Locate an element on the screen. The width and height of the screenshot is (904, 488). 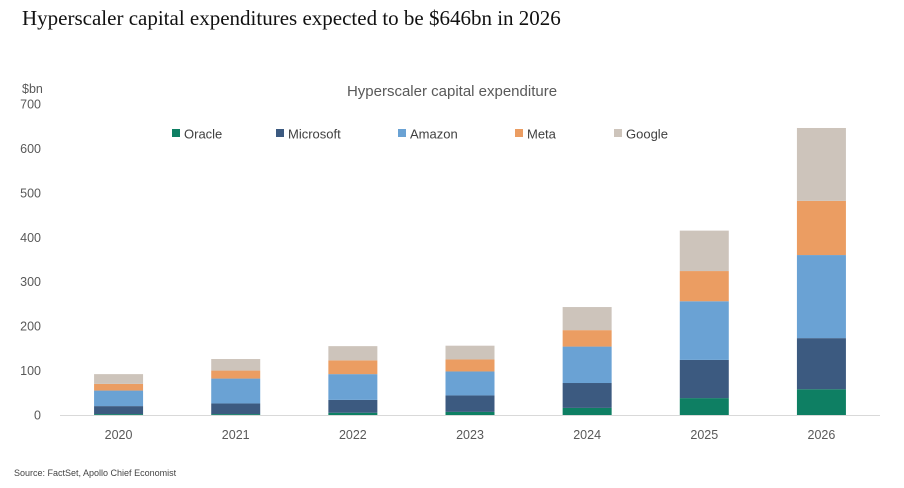
legend-swatch-google is located at coordinates (618, 133).